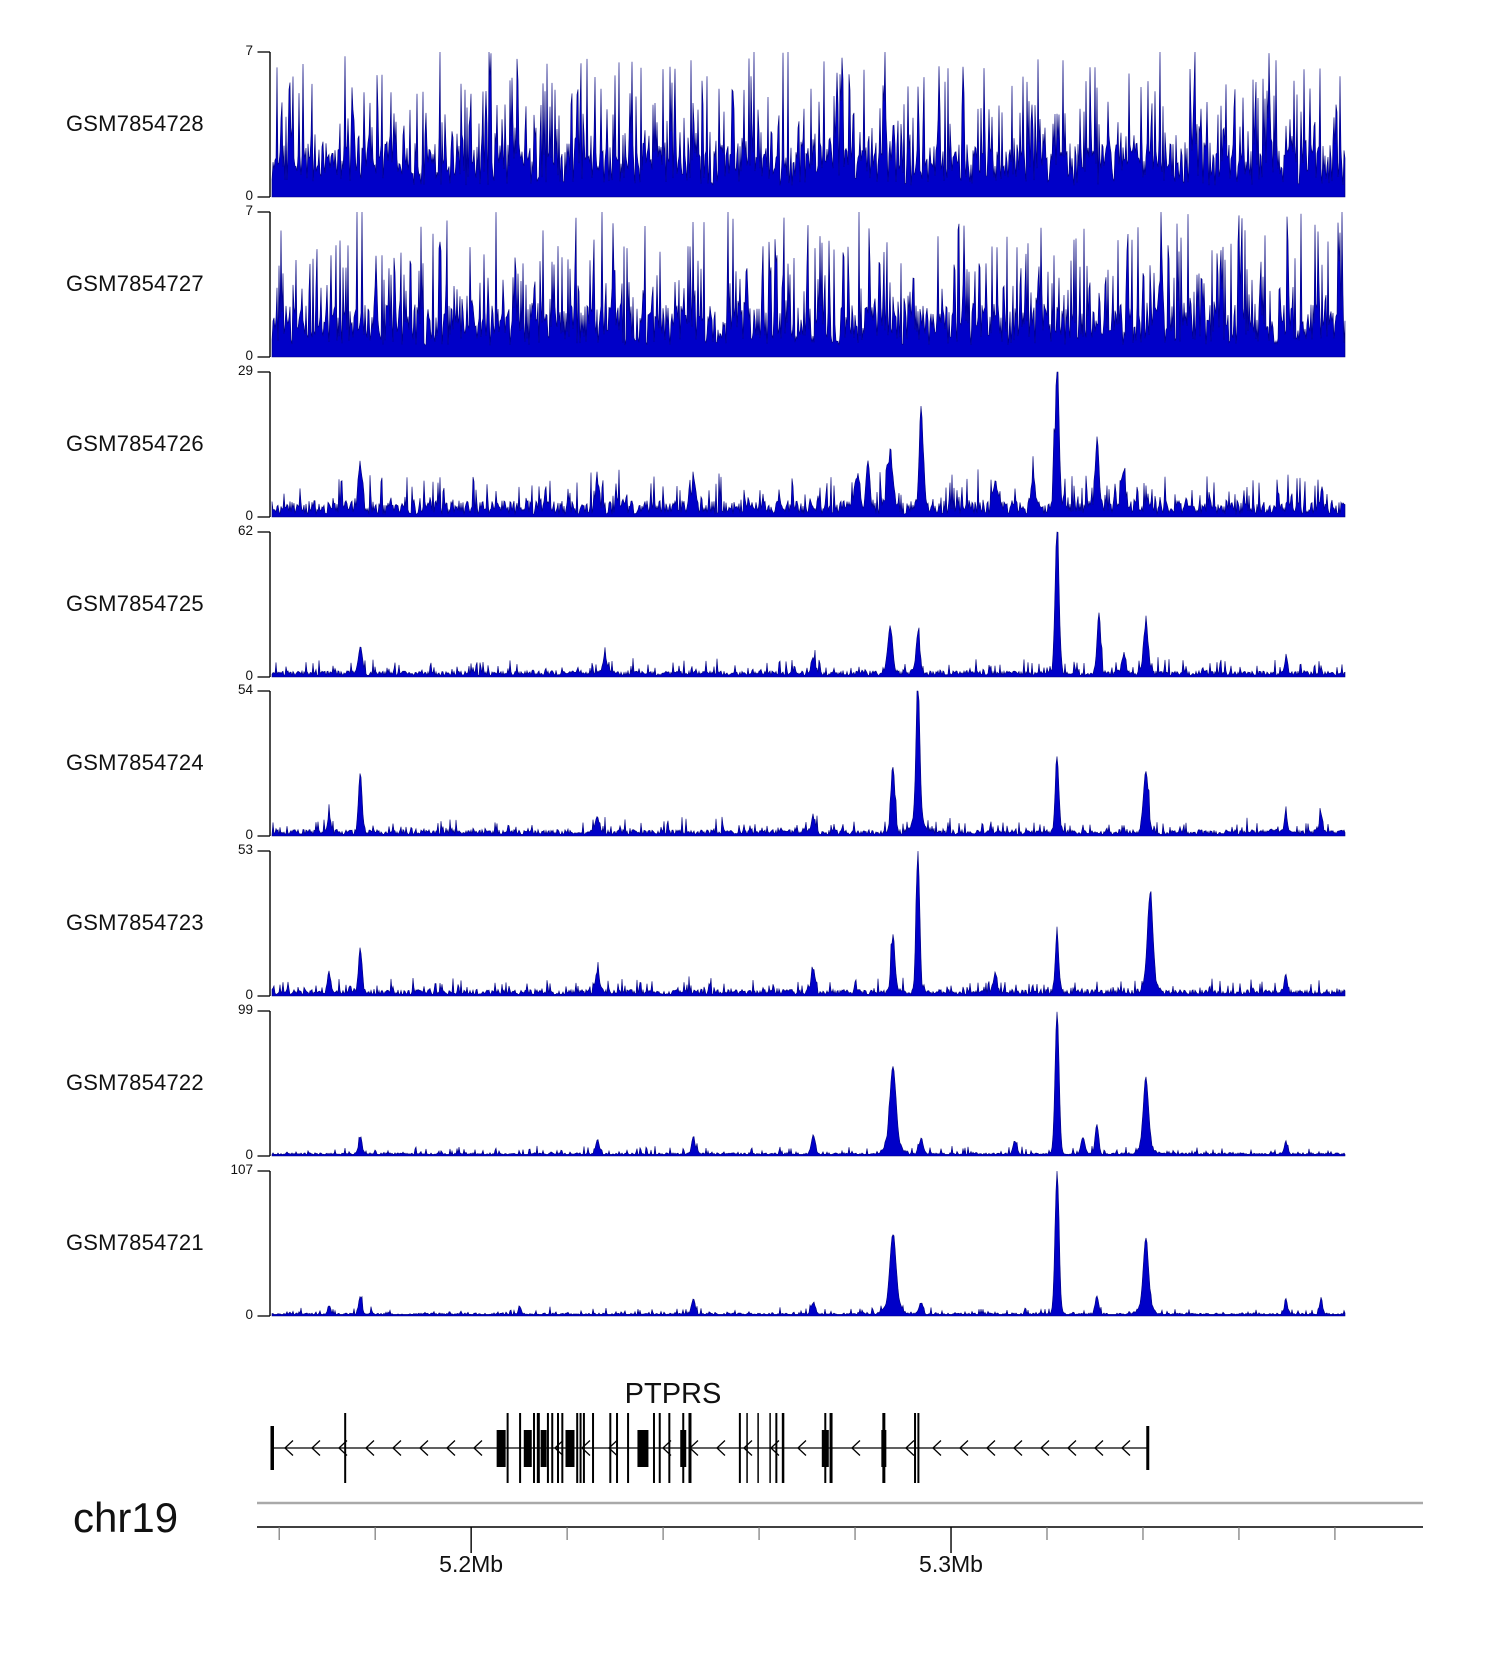 The image size is (1500, 1660). What do you see at coordinates (135, 1242) in the screenshot?
I see `track-label: GSM7854721` at bounding box center [135, 1242].